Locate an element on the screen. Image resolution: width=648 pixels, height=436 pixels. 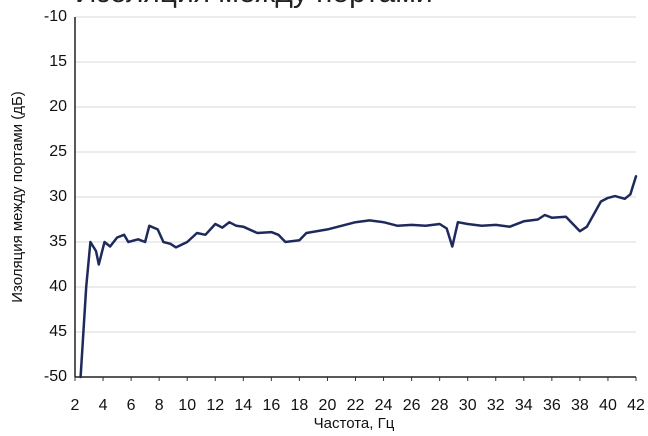
x-tick-label: 26 is located at coordinates (412, 405).